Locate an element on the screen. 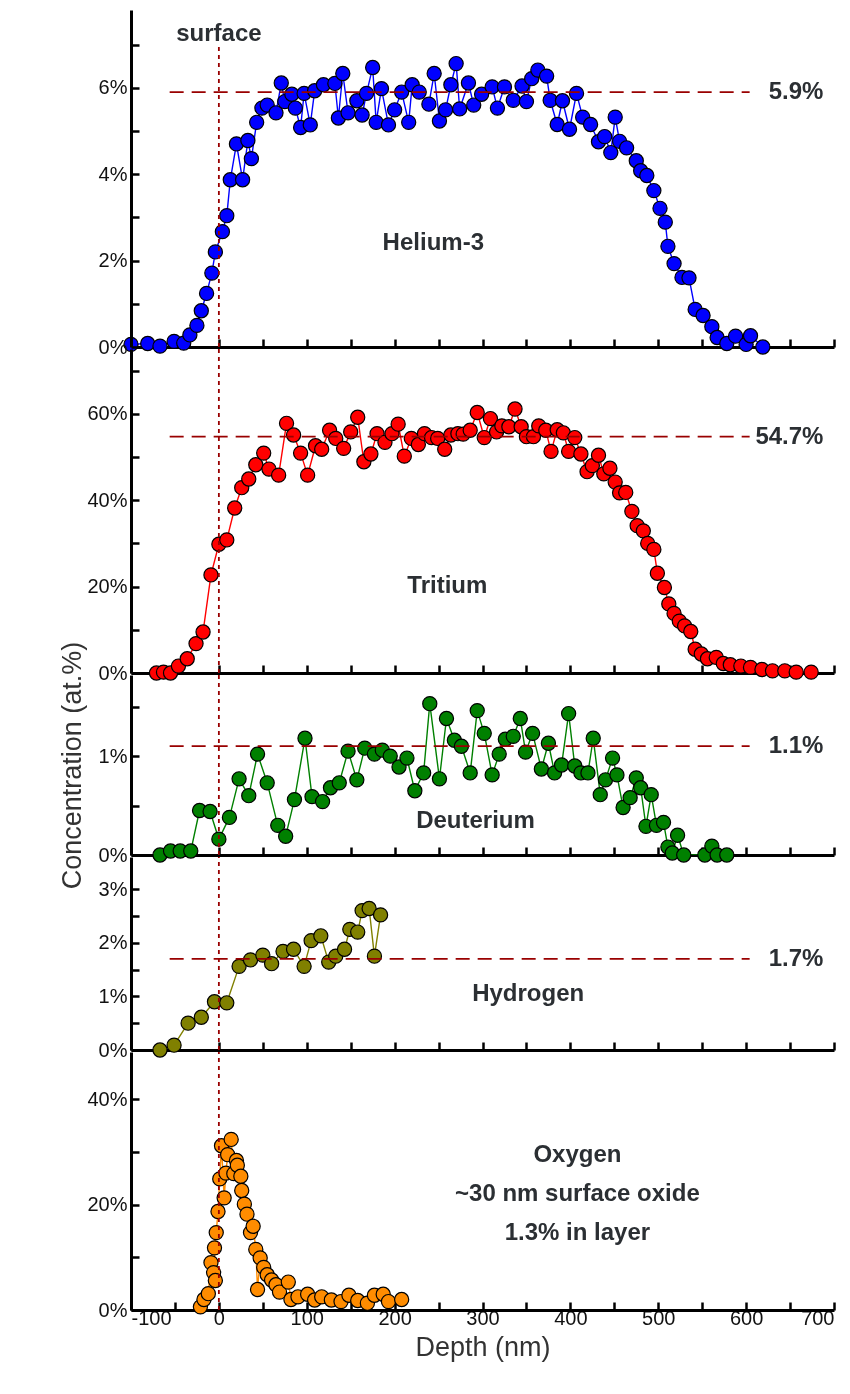  ref-line-label: surface is located at coordinates (219, 32).